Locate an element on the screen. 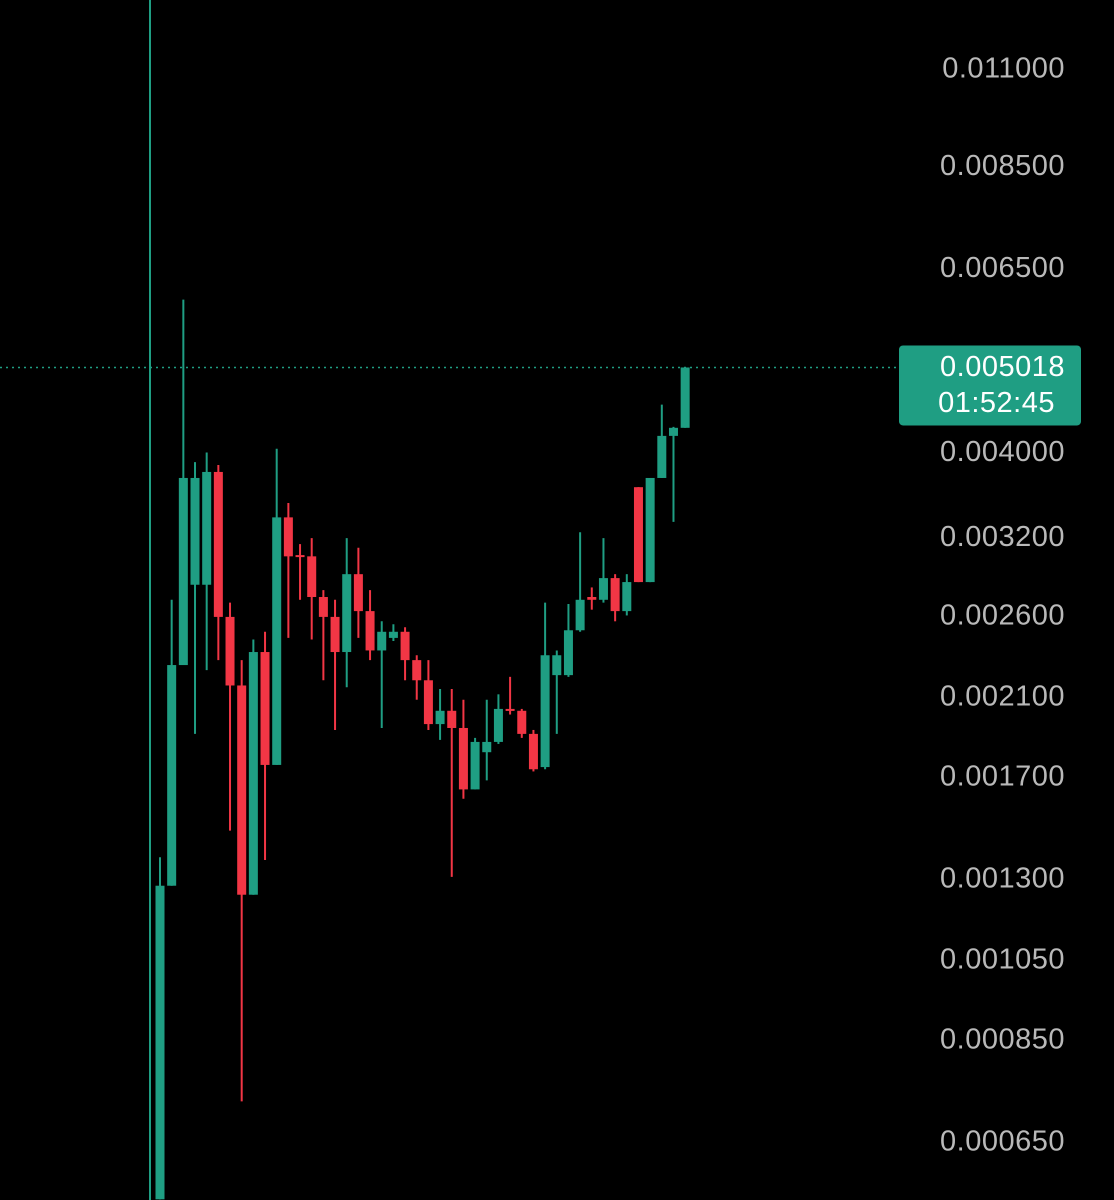 The height and width of the screenshot is (1200, 1114). y-tick-label: 0.008500 is located at coordinates (1002, 166).